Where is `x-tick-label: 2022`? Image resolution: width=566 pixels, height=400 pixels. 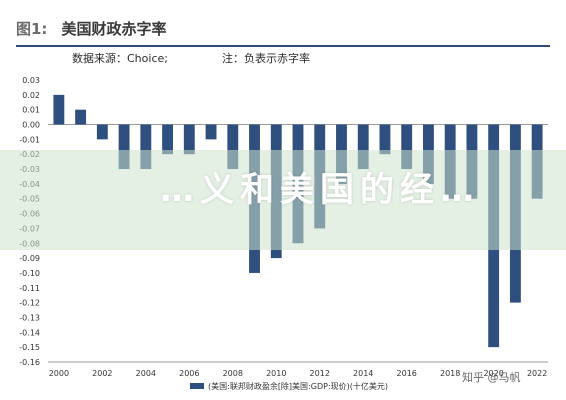 x-tick-label: 2022 is located at coordinates (537, 373).